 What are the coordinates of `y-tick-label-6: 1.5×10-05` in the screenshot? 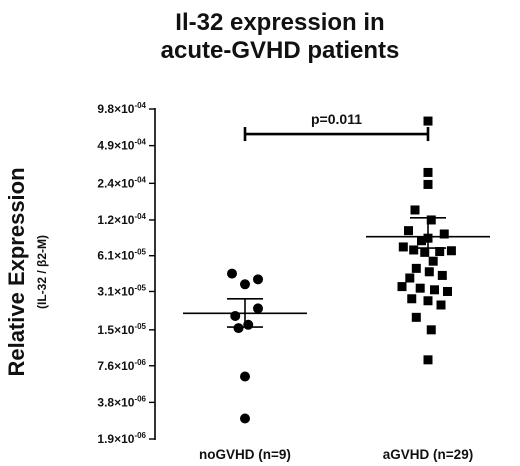 It's located at (121, 329).